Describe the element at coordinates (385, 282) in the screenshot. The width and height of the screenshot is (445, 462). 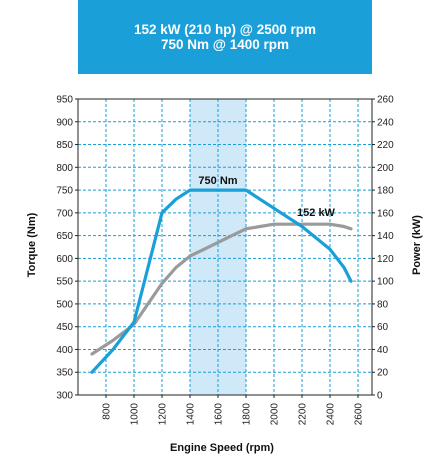
I see `y-right-tick-label: 100` at that location.